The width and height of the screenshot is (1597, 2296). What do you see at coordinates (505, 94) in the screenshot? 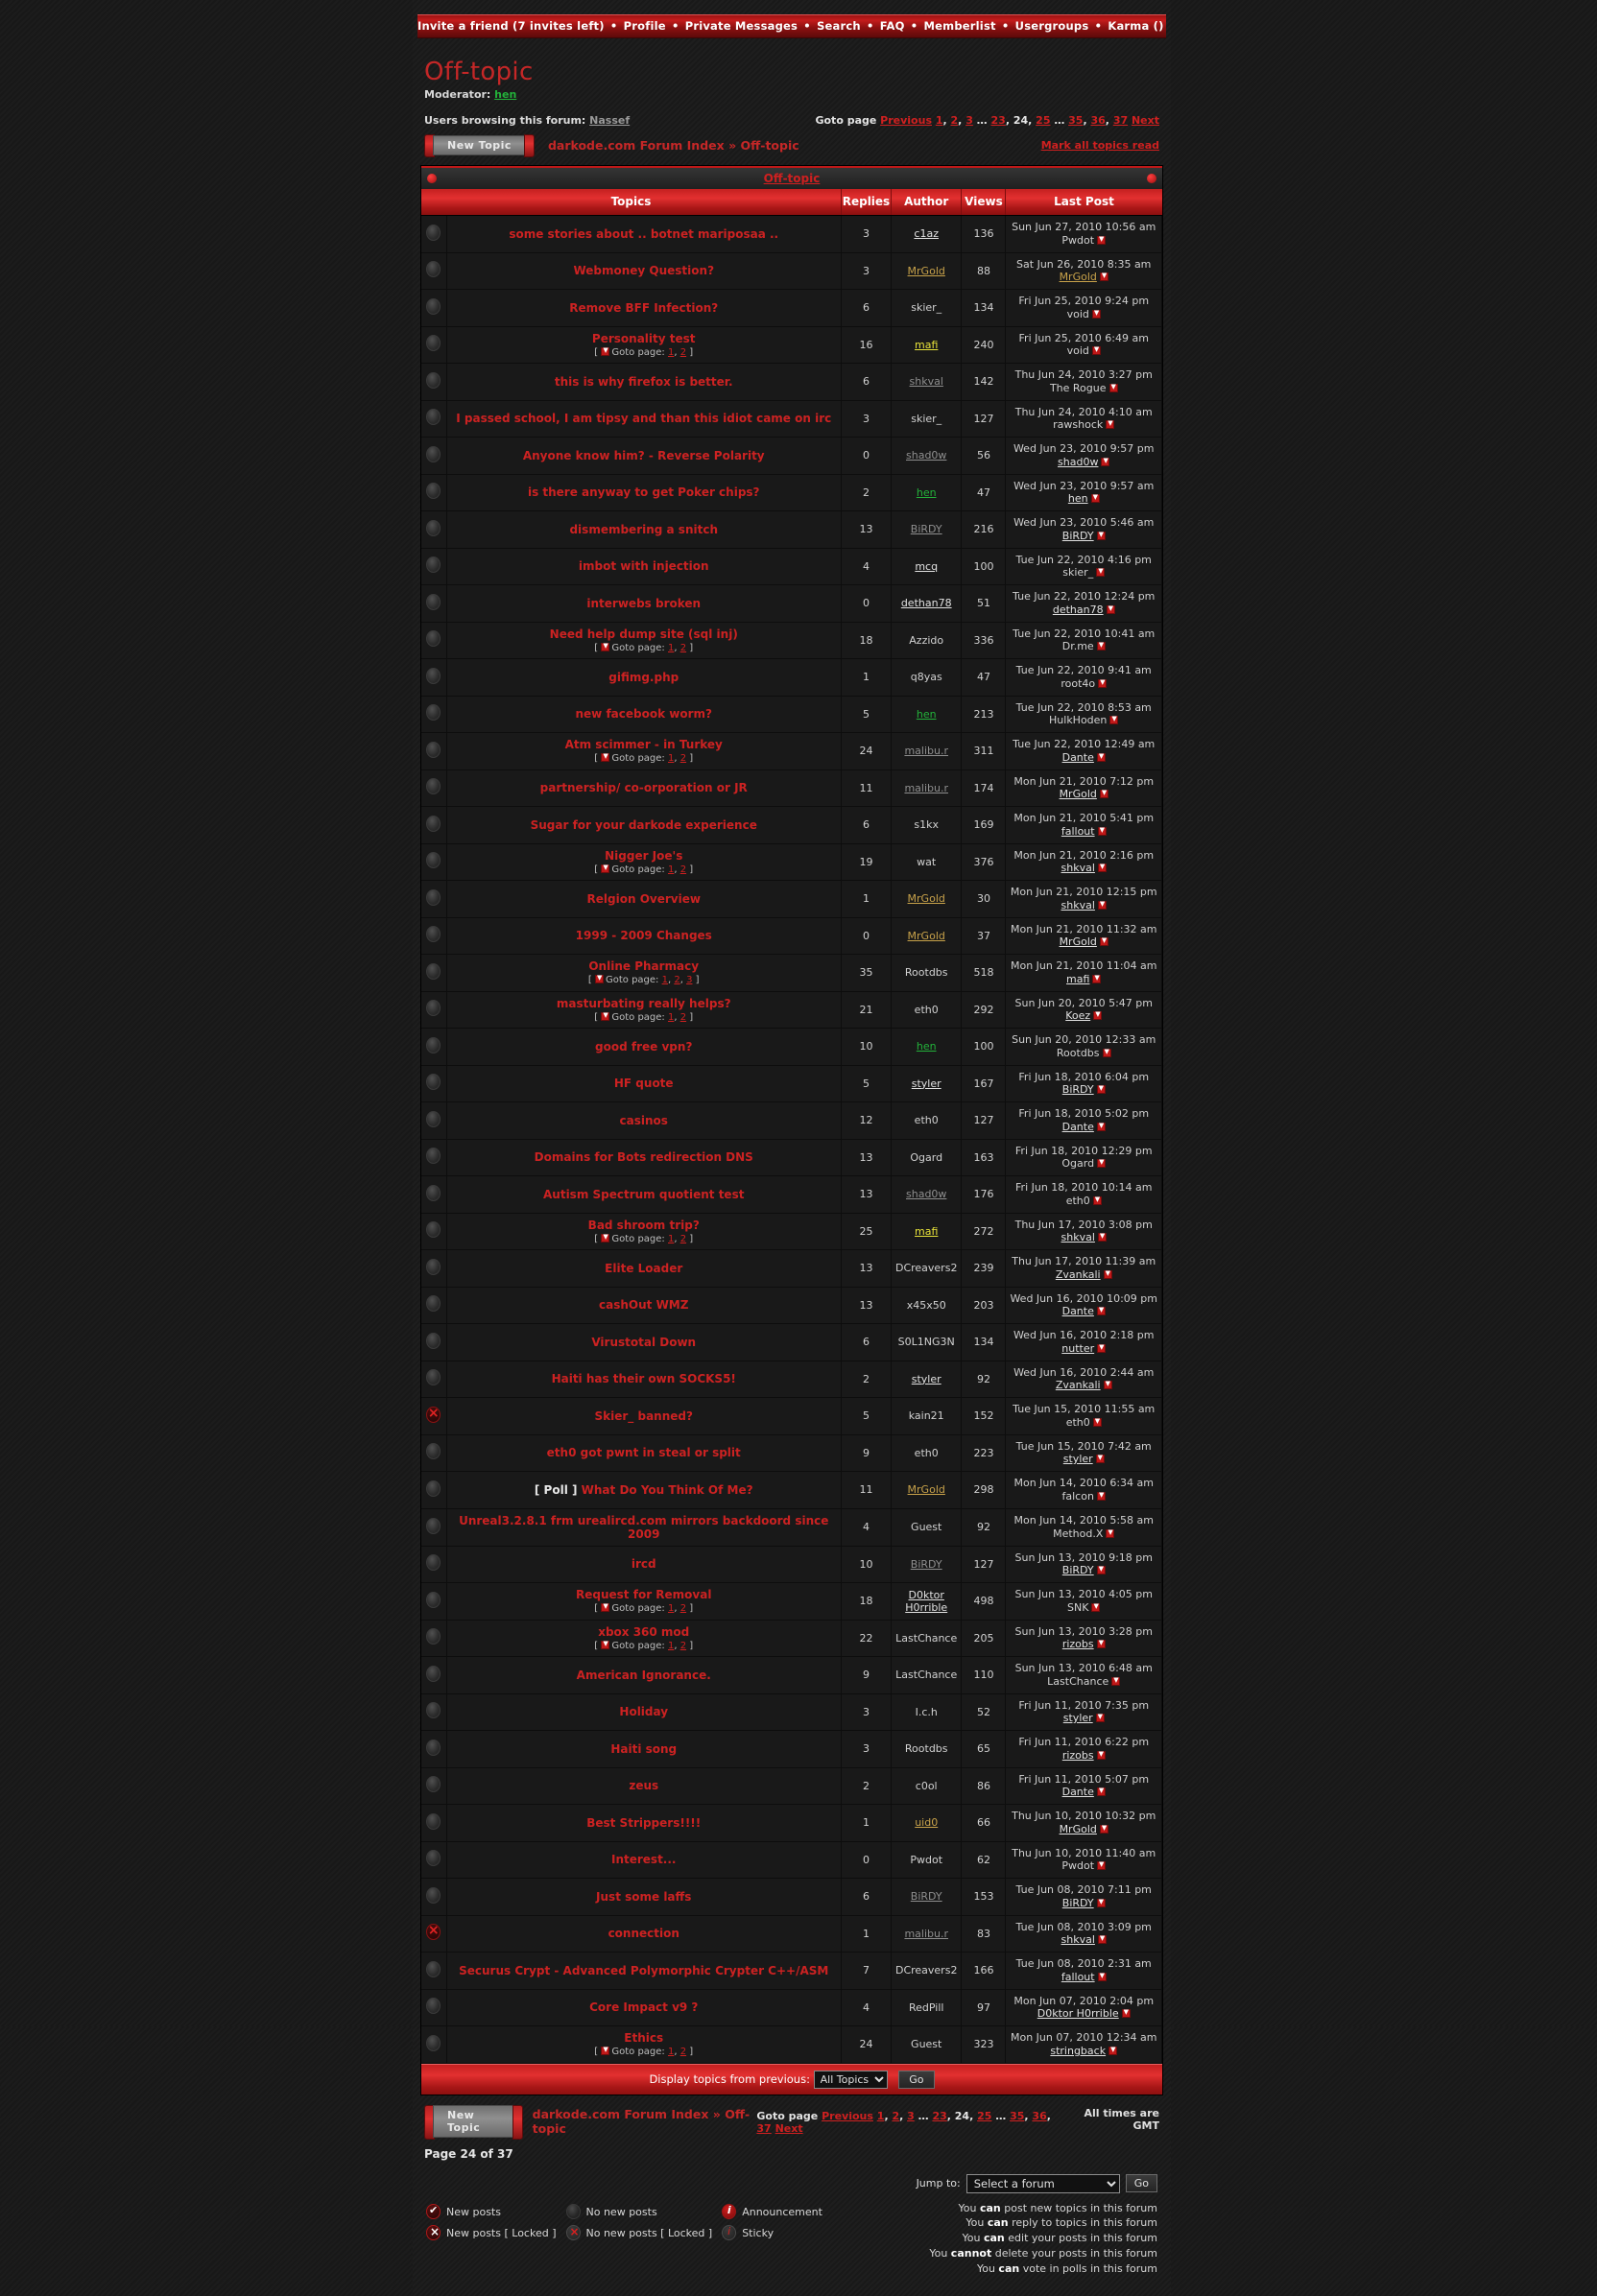
I see `moderator-link: hen` at bounding box center [505, 94].